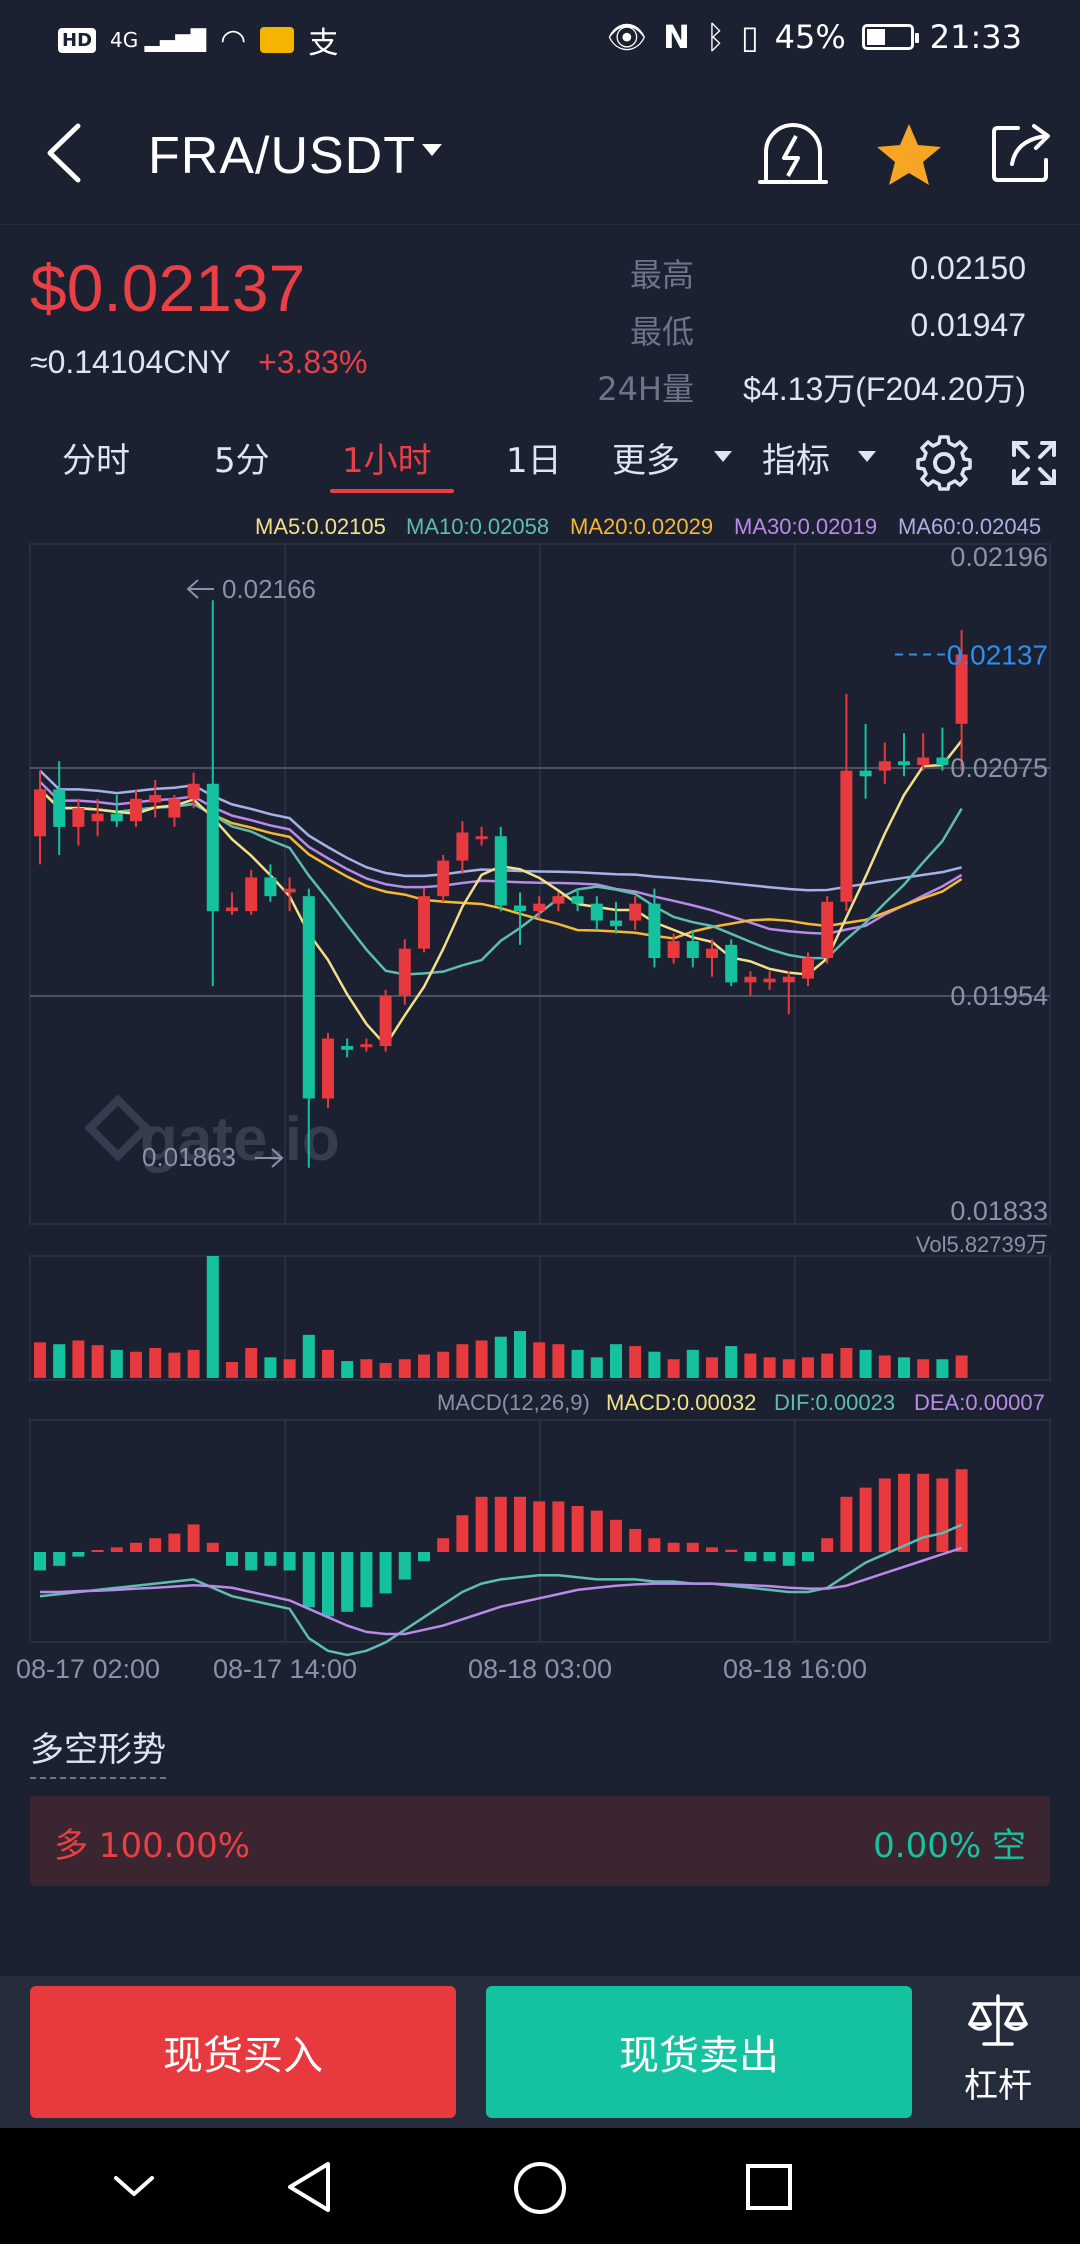 This screenshot has height=2244, width=1080. What do you see at coordinates (233, 40) in the screenshot?
I see `wifi-icon: ◠` at bounding box center [233, 40].